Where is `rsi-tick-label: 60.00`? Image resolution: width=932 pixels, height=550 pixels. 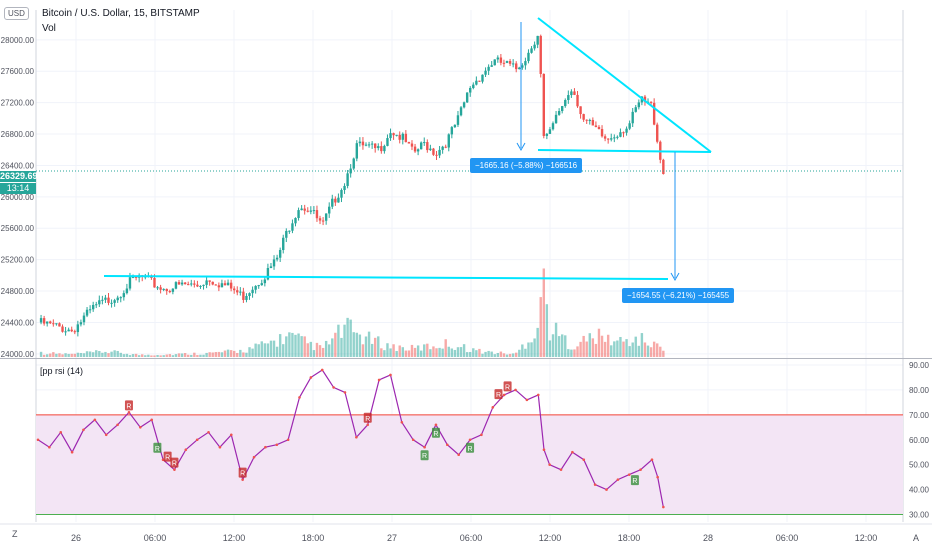
rsi-tick-label: 60.00 is located at coordinates (919, 440).